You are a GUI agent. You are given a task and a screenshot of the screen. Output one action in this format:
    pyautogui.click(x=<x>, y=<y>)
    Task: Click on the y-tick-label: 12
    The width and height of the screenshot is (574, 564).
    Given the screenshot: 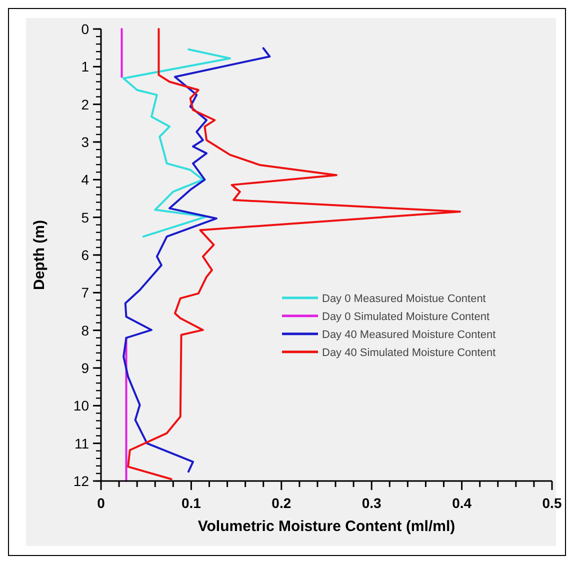 What is the action you would take?
    pyautogui.click(x=81, y=481)
    